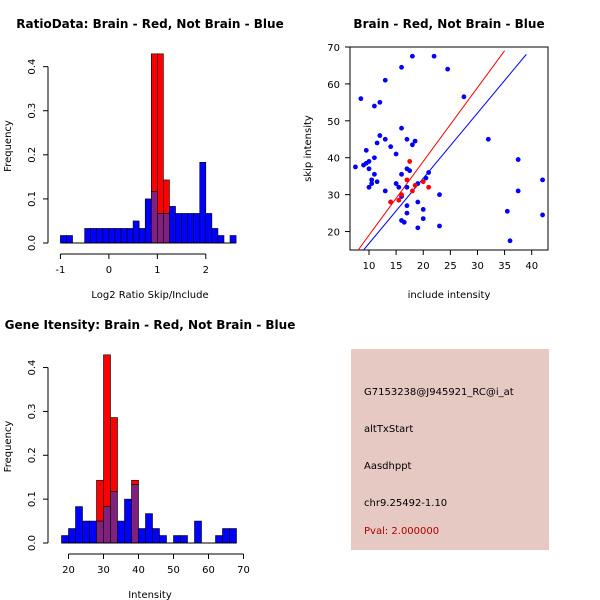 The image size is (600, 600). Describe the element at coordinates (208, 570) in the screenshot. I see `intensity-x-tick-label: 60` at that location.